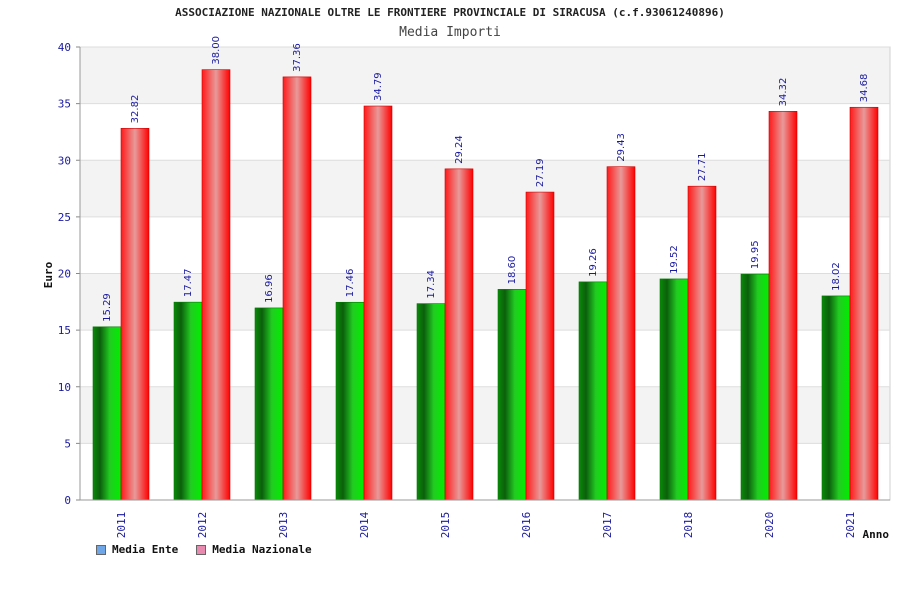 This screenshot has height=600, width=900. I want to click on data-label-media-nazionale-2013: 37.36, so click(297, 57).